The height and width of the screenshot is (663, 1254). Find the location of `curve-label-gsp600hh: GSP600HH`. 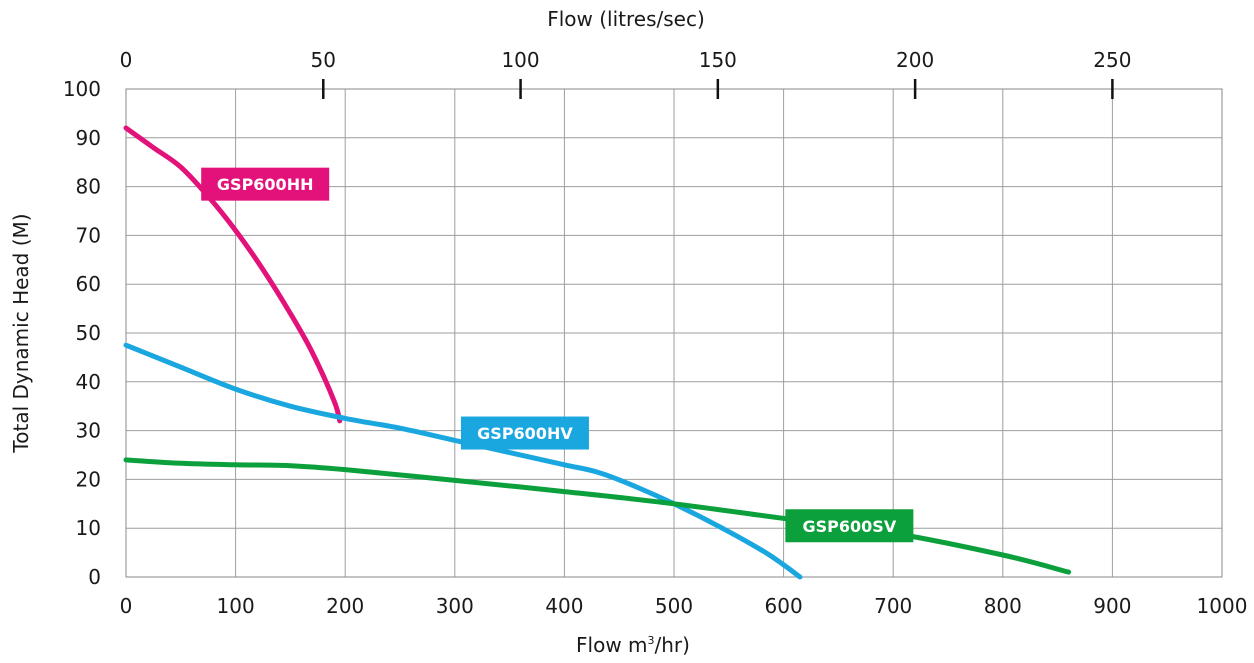

curve-label-gsp600hh: GSP600HH is located at coordinates (265, 184).